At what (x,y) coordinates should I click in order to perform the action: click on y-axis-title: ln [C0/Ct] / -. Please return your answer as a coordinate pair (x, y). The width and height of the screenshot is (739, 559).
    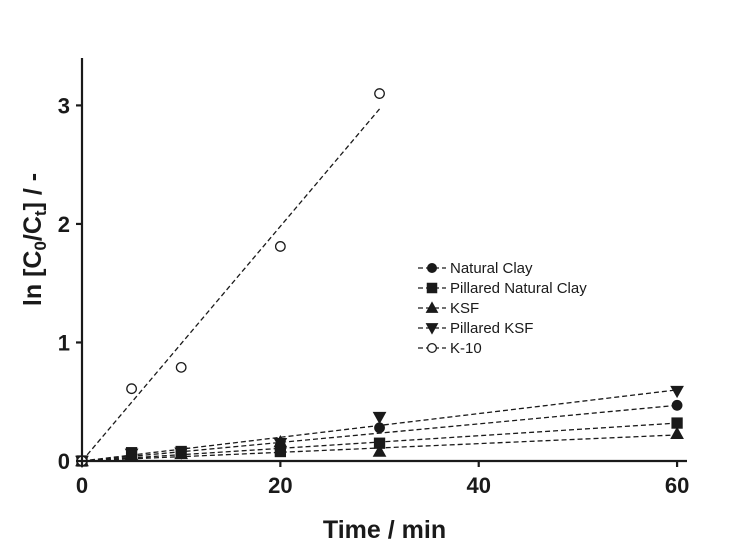
    Looking at the image, I should click on (34, 239).